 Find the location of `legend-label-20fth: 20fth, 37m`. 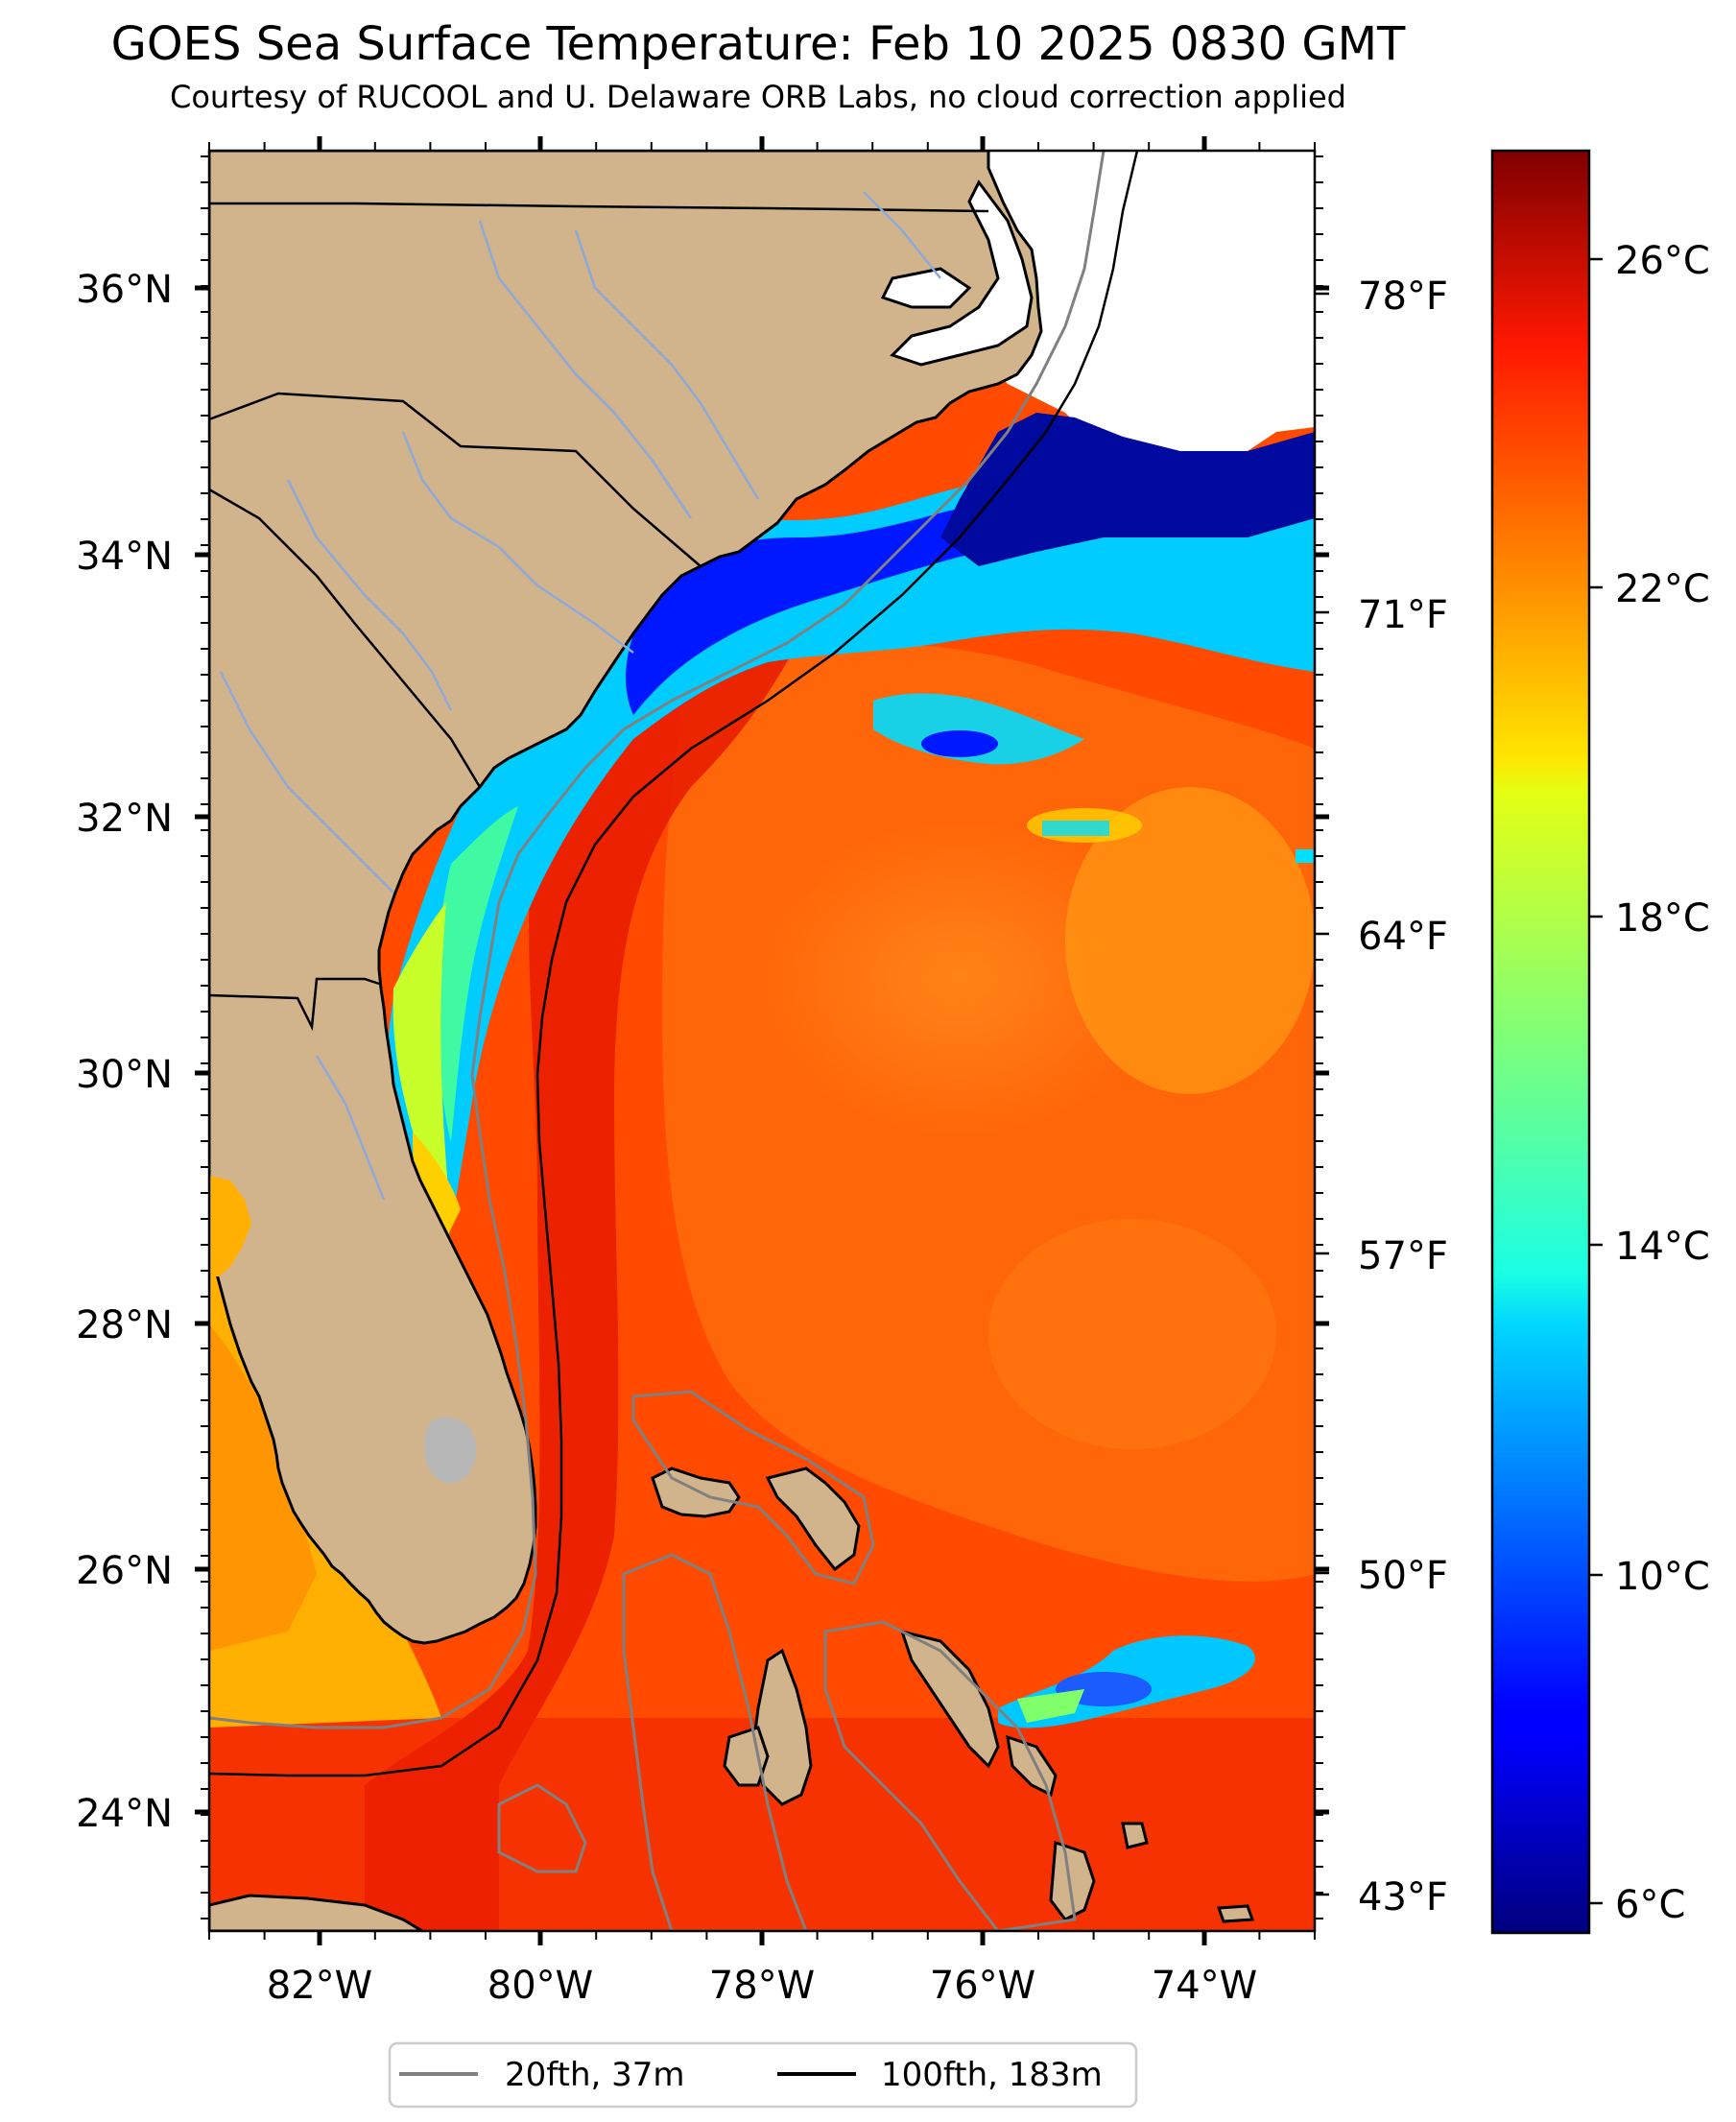

legend-label-20fth: 20fth, 37m is located at coordinates (595, 2075).